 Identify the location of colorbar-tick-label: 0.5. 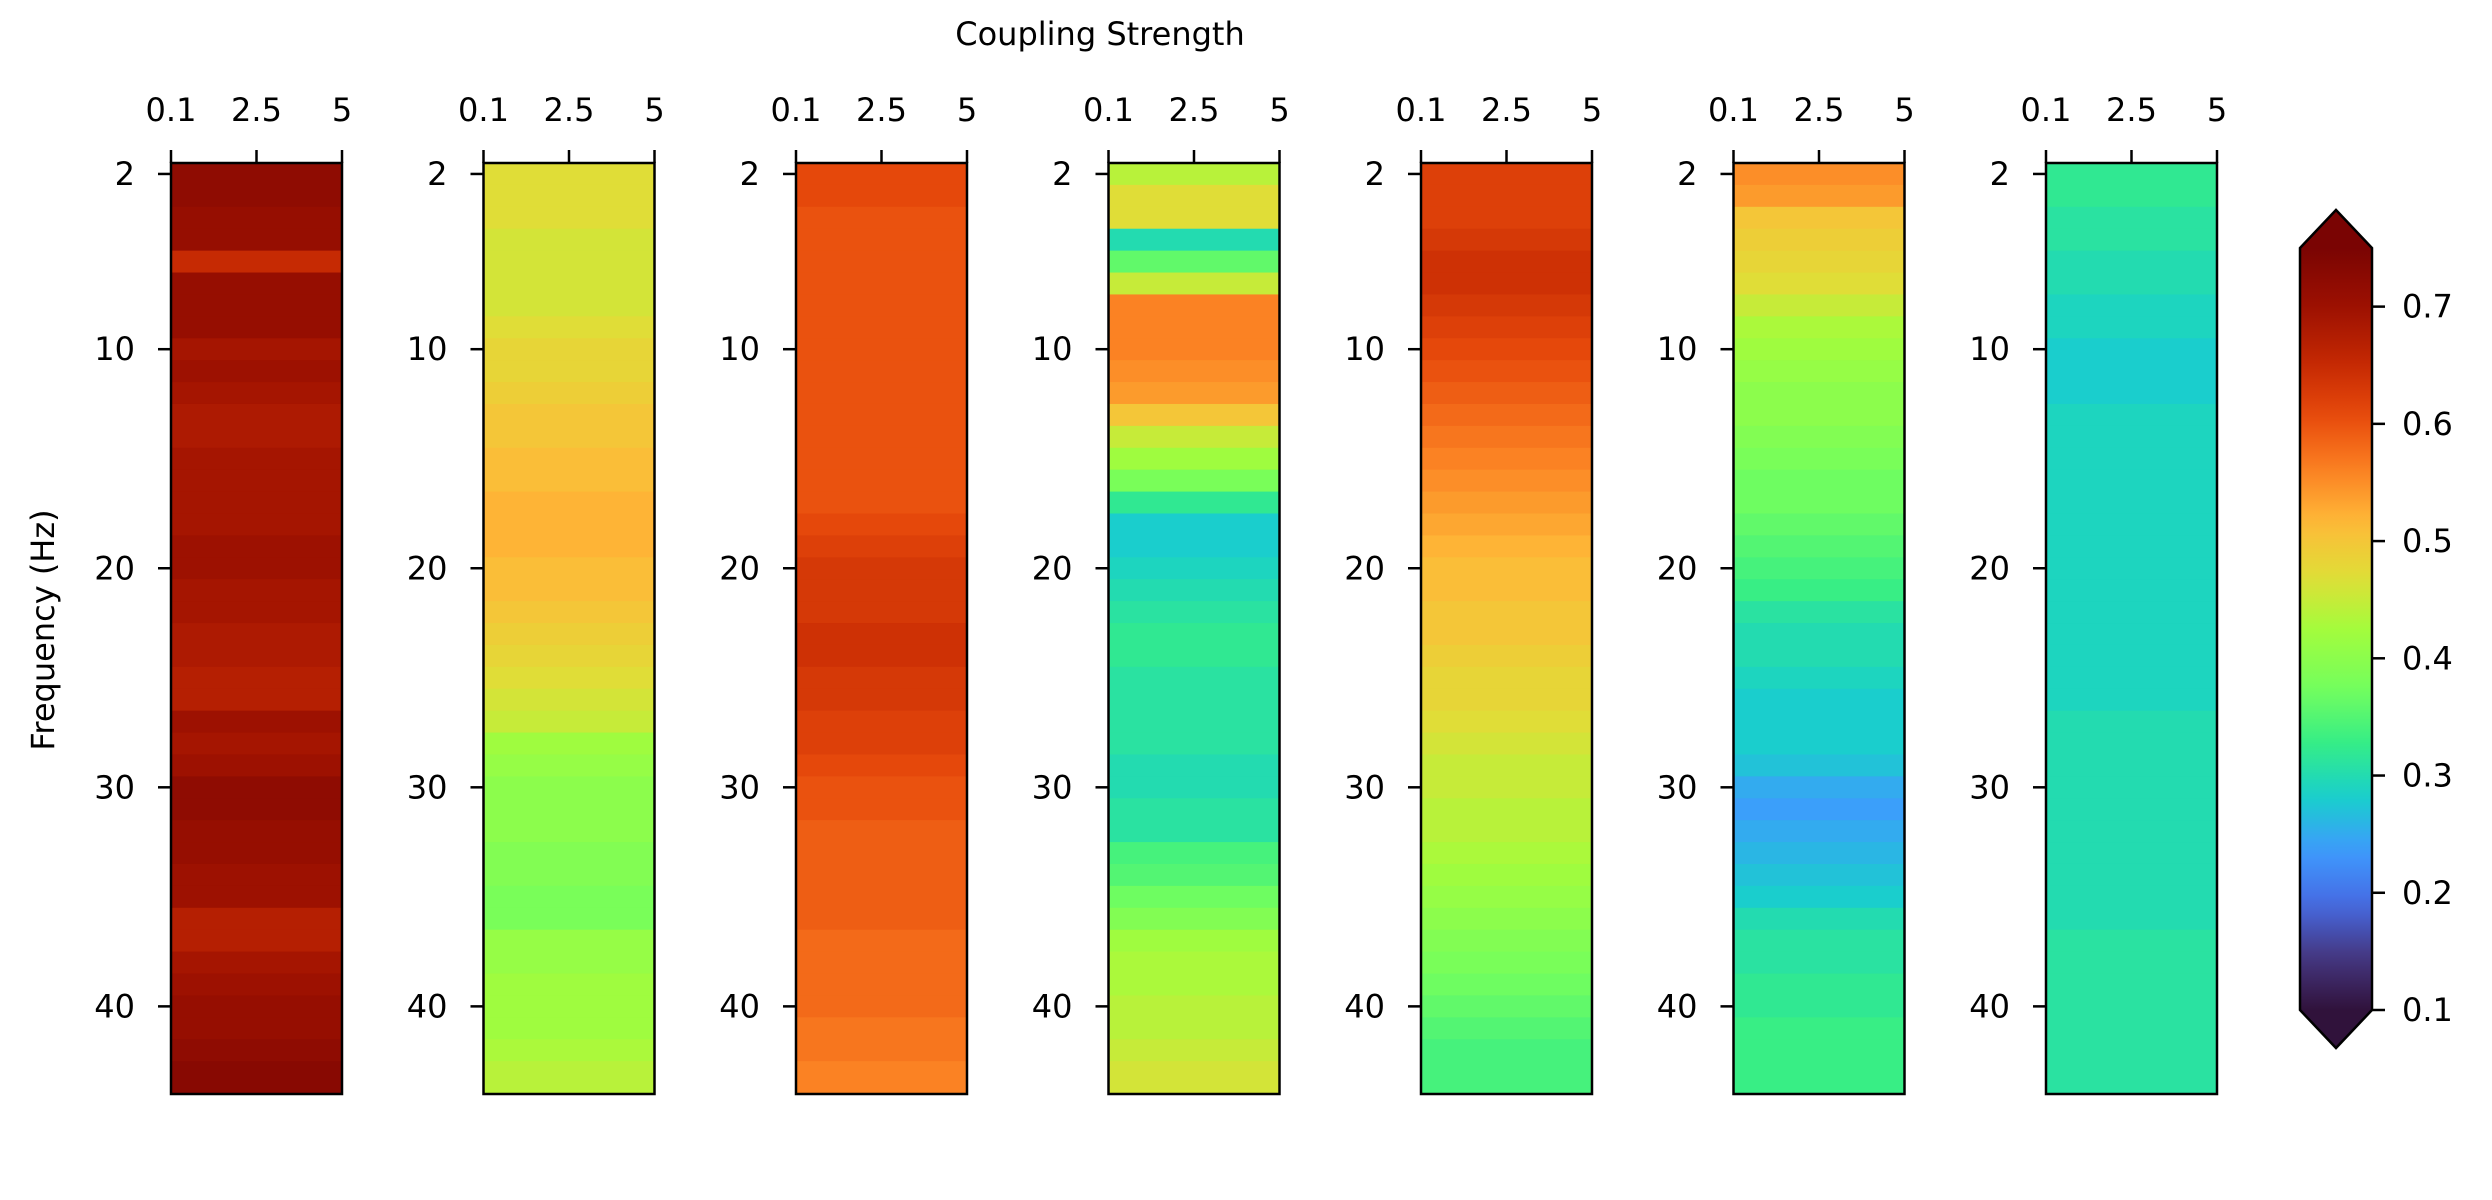
(2427, 541).